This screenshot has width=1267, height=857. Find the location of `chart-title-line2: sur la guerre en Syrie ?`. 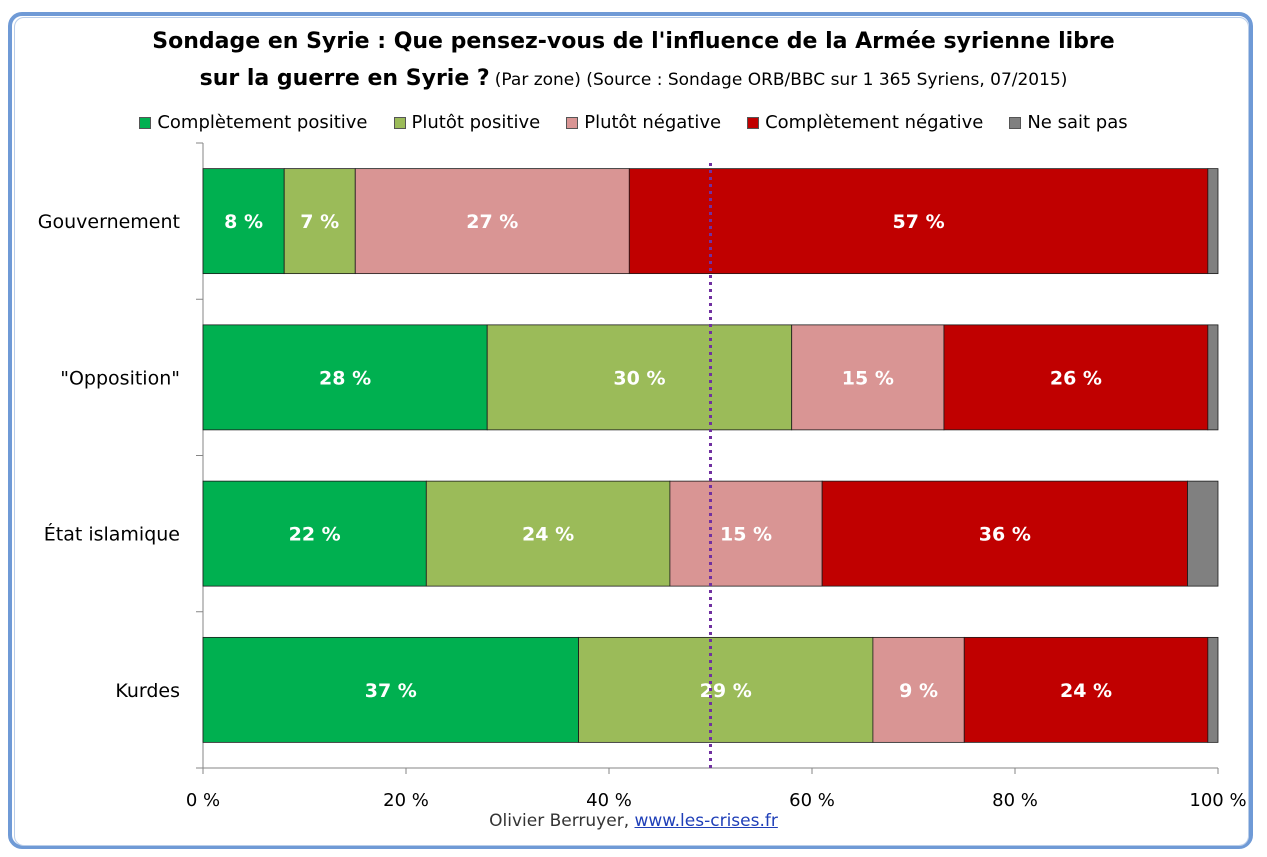

chart-title-line2: sur la guerre en Syrie ? is located at coordinates (344, 78).